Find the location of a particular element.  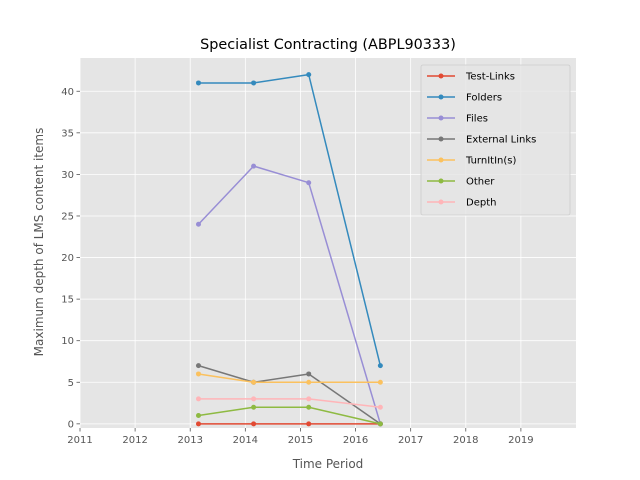

legend-entry-folders: Folders is located at coordinates (464, 98).